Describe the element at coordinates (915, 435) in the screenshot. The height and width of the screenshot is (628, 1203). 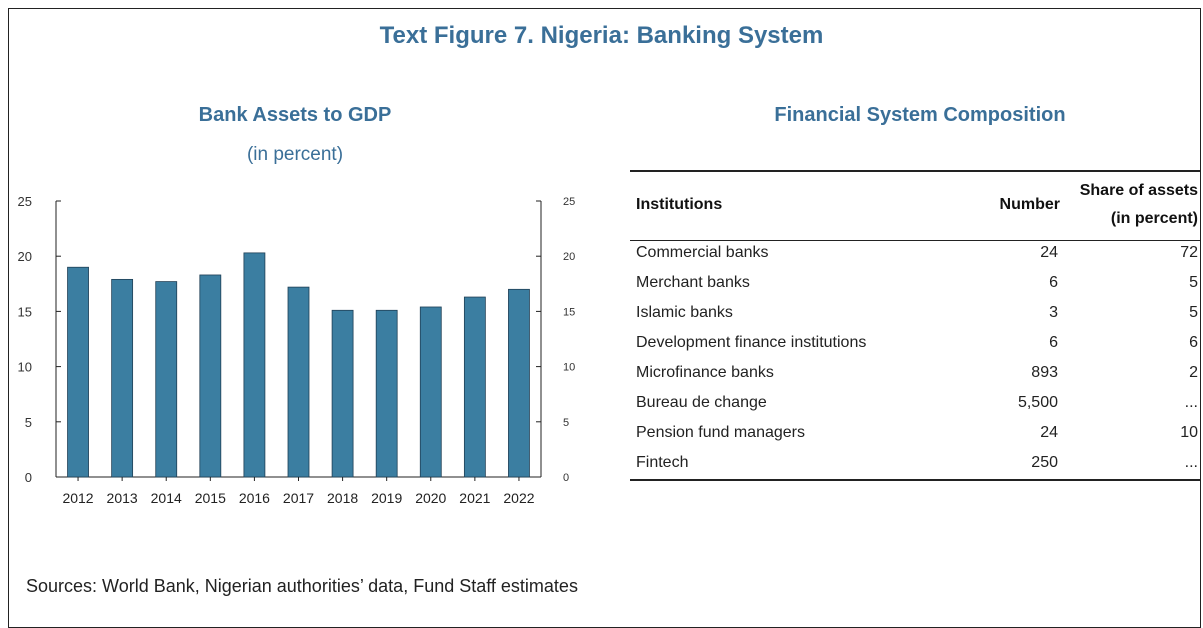
I see `table-row: Pension fund managers 24 10` at that location.